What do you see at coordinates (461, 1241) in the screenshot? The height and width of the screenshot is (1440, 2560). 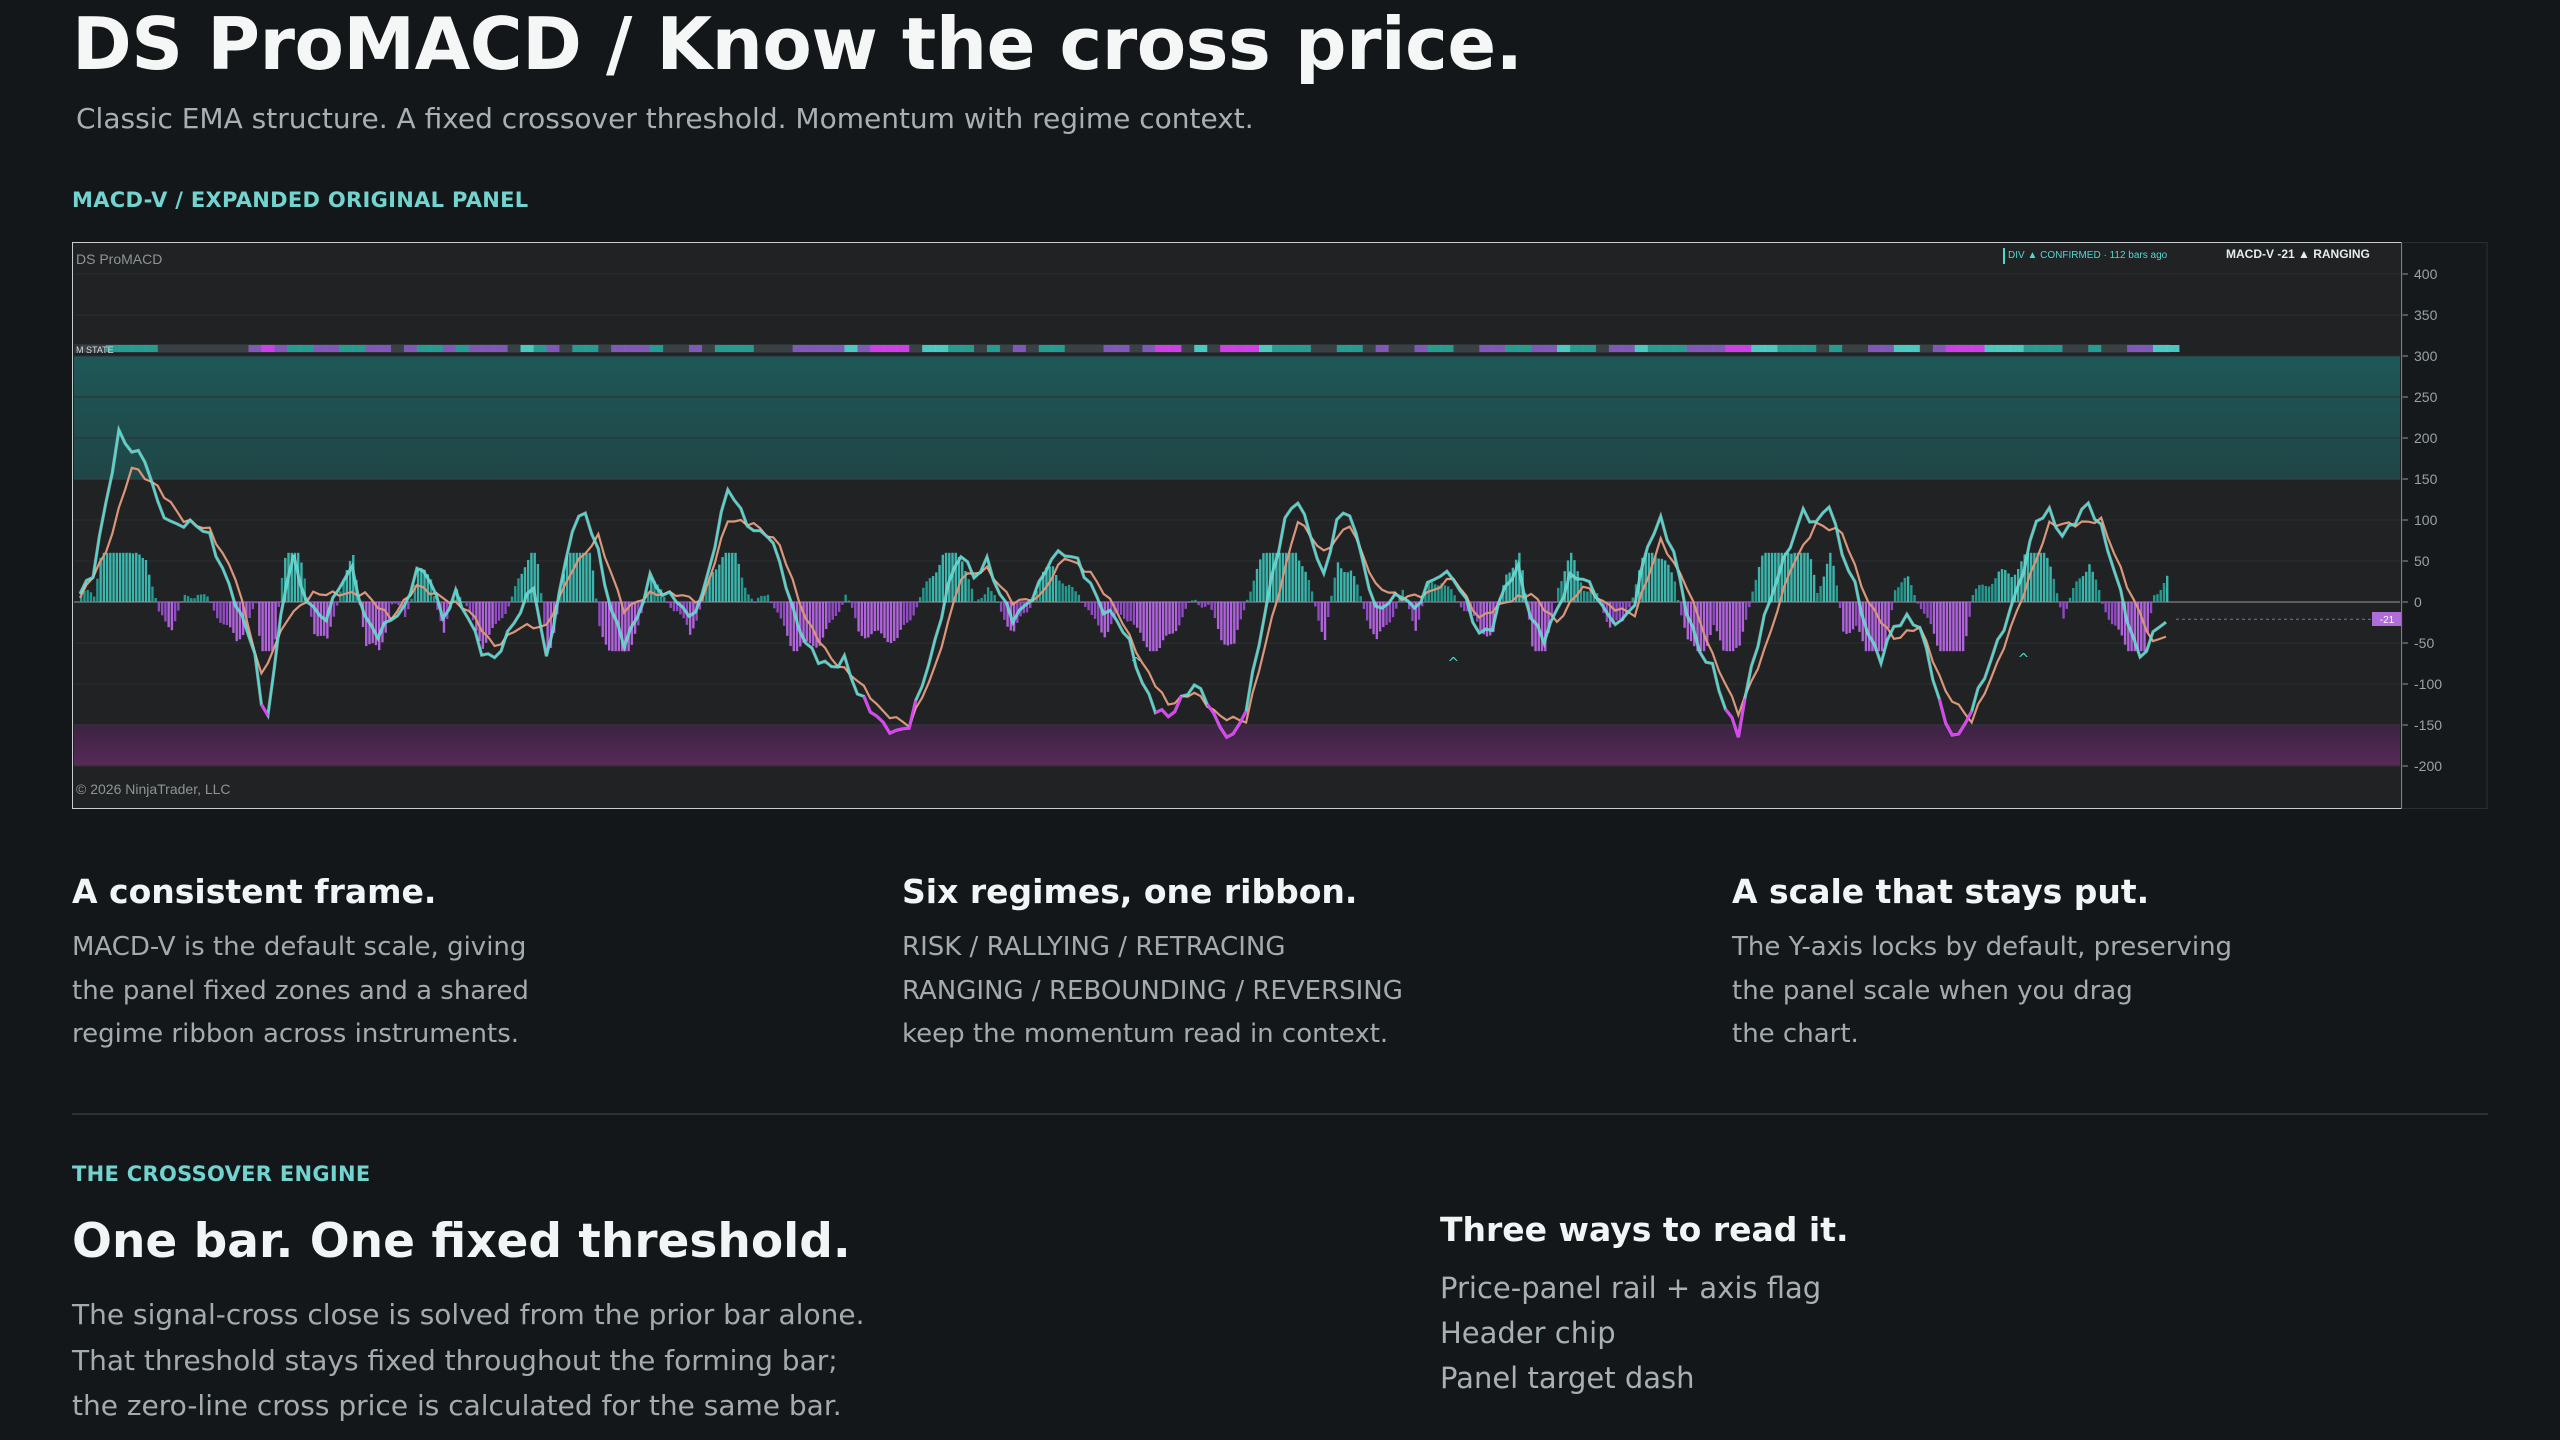 I see `engine-title: One bar. One fixed threshold.` at bounding box center [461, 1241].